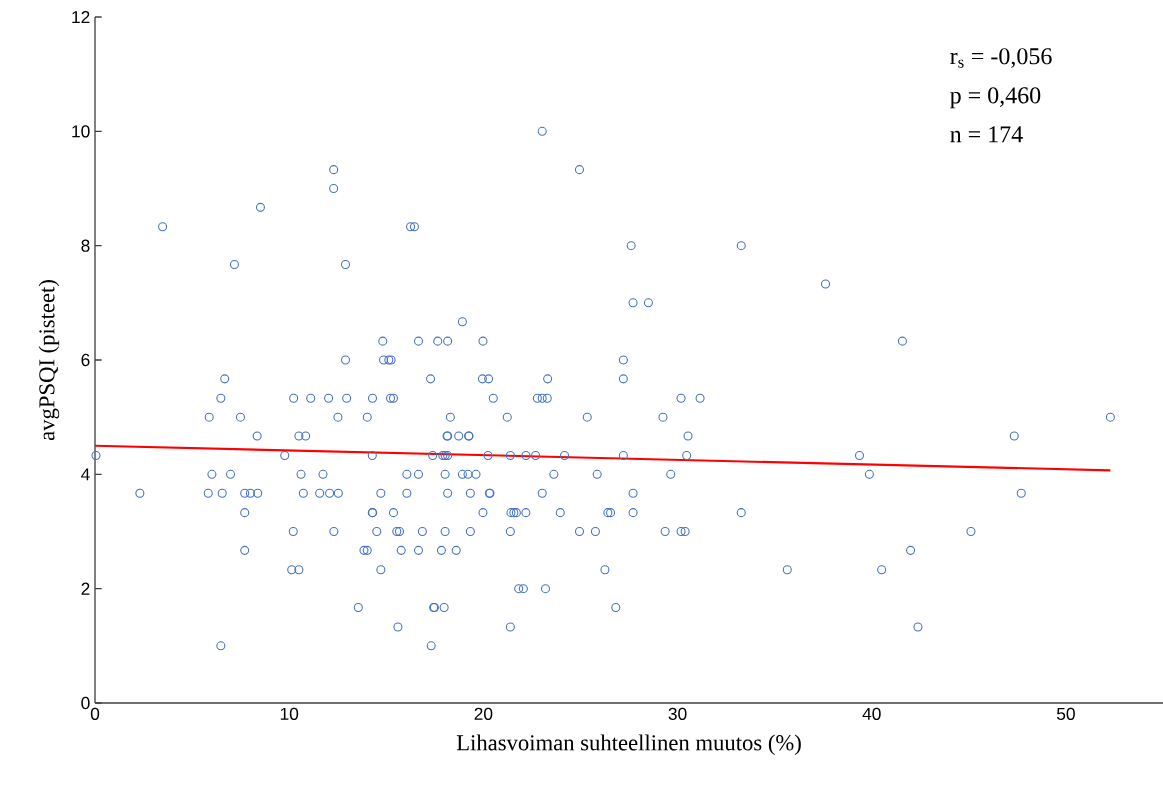  Describe the element at coordinates (85, 474) in the screenshot. I see `y-tick-label: 4` at that location.